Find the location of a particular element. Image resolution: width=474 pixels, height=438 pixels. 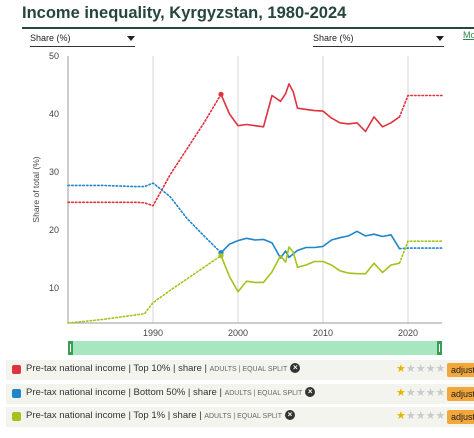

range-start-handle-icon is located at coordinates (70, 348).